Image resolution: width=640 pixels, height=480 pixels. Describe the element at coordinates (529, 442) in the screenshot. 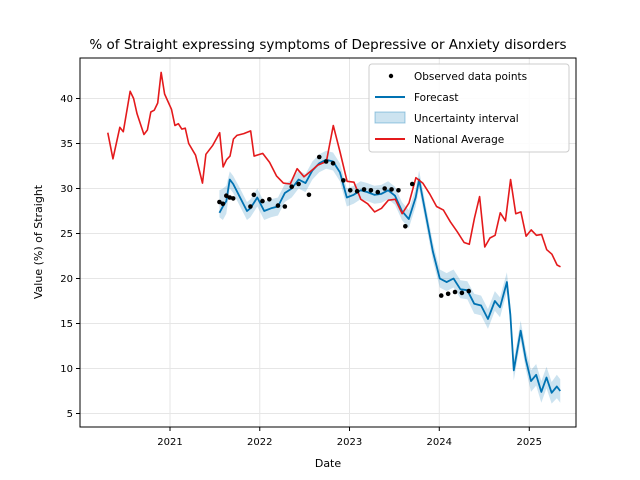

I see `x-tick-label: 2025` at that location.